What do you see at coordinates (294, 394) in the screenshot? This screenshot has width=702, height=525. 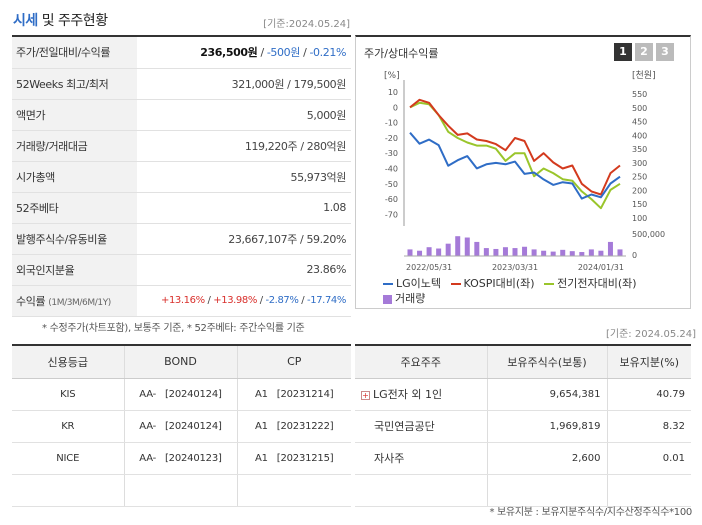 I see `cp-rating: A1 [20231214]` at bounding box center [294, 394].